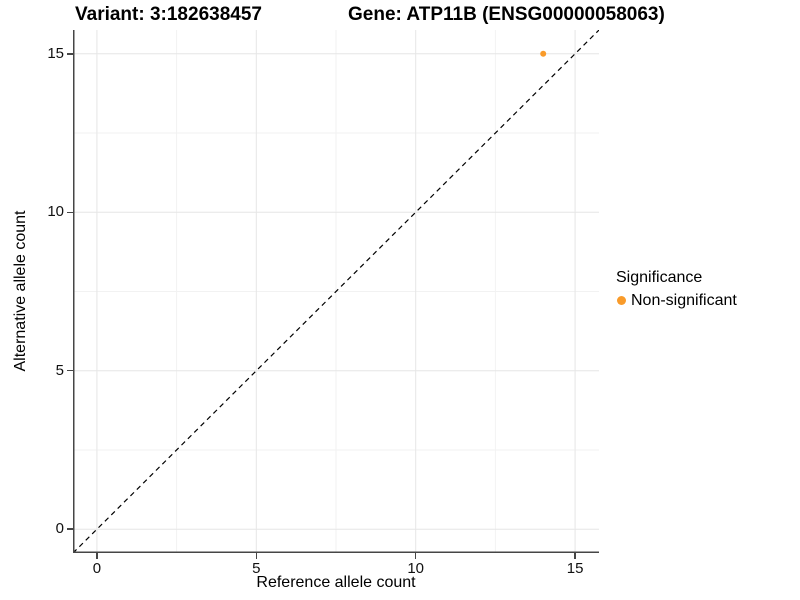  Describe the element at coordinates (59, 529) in the screenshot. I see `y-tick-label: 0` at that location.